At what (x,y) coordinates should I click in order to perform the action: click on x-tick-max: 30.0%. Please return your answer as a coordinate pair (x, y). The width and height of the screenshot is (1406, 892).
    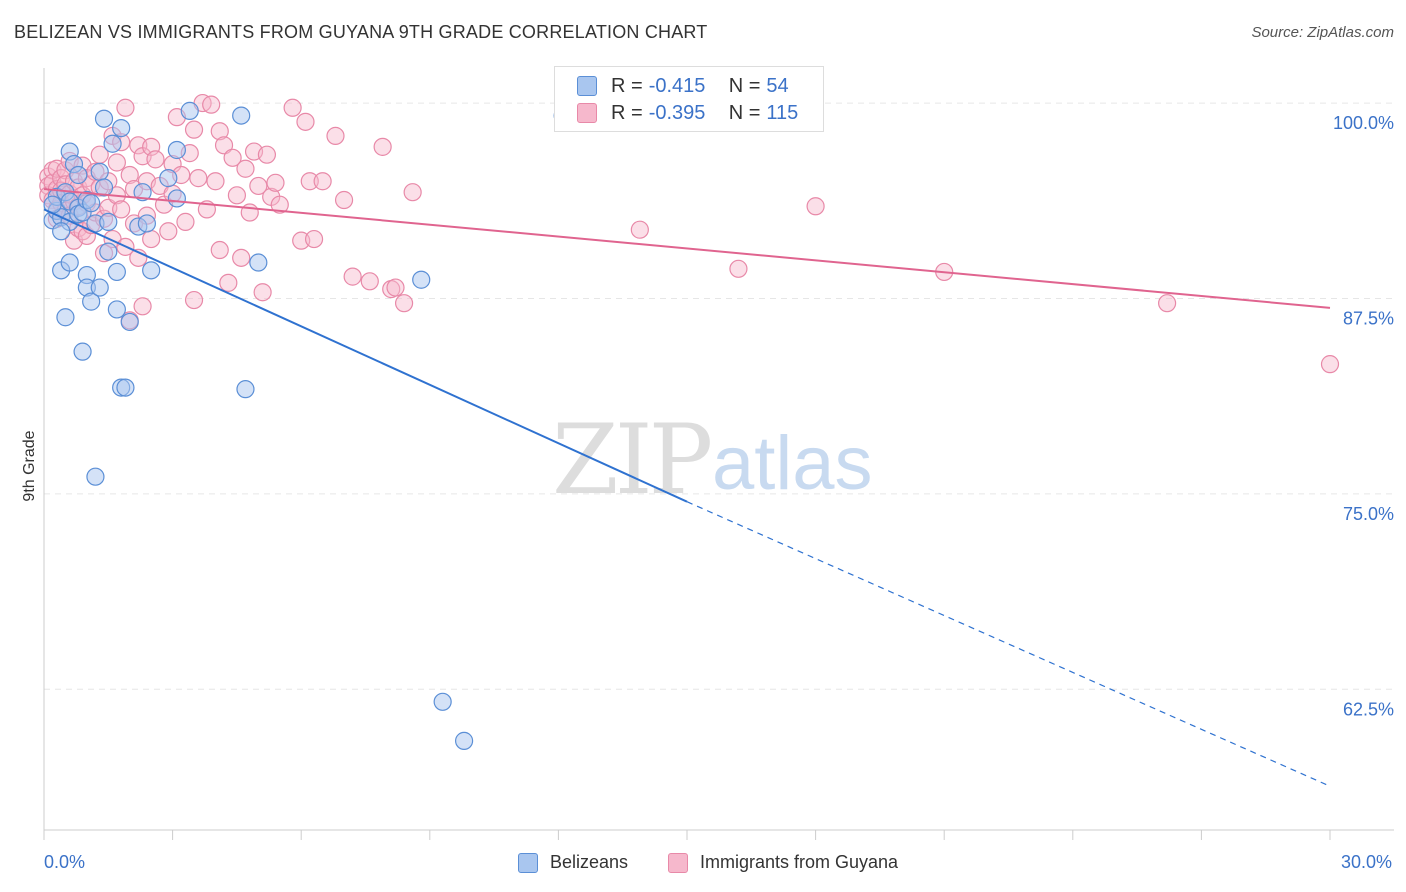
    Looking at the image, I should click on (1366, 862).